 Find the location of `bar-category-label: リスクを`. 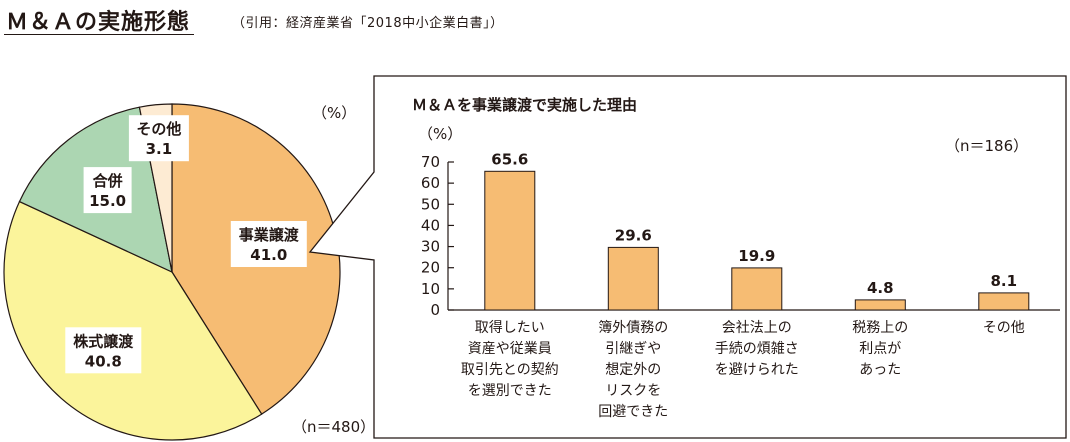

bar-category-label: リスクを is located at coordinates (633, 391).